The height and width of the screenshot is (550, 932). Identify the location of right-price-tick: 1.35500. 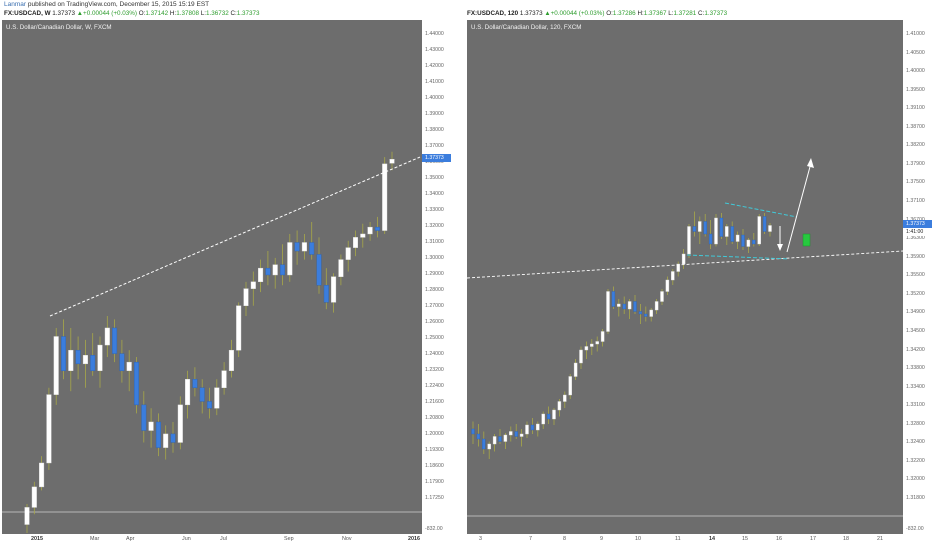
(915, 275).